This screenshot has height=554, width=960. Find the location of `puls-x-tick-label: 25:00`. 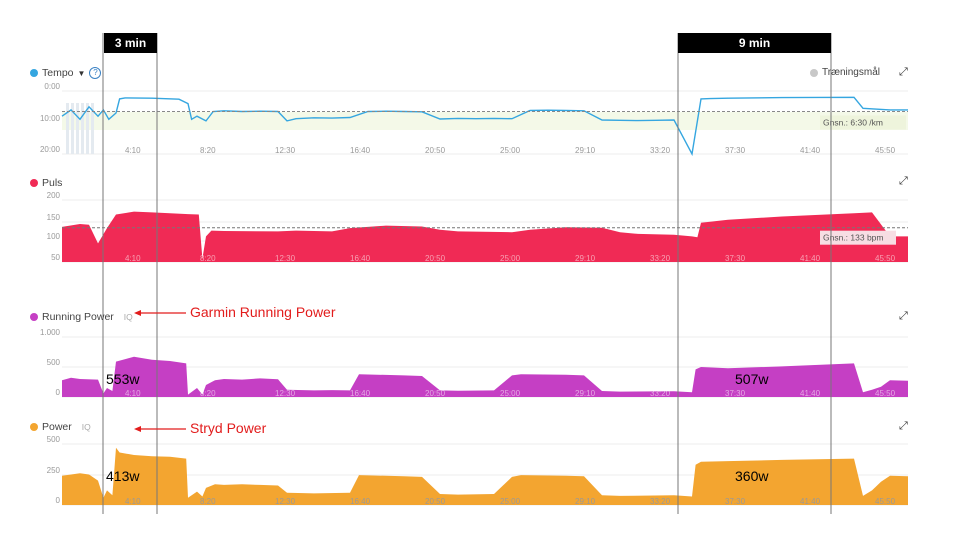

puls-x-tick-label: 25:00 is located at coordinates (510, 258).